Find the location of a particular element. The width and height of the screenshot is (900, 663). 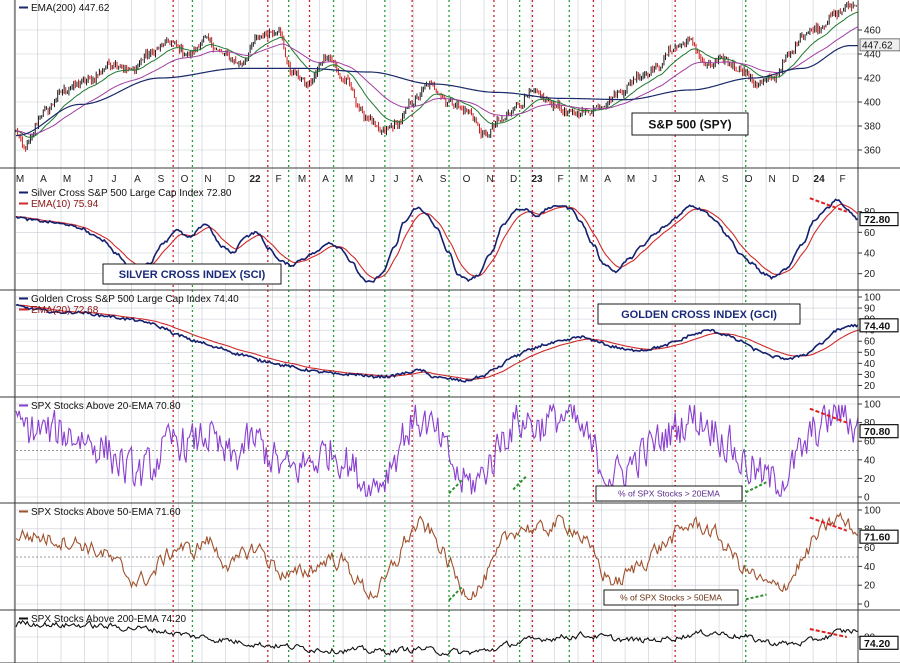

y-tick-label: 360 is located at coordinates (872, 151).